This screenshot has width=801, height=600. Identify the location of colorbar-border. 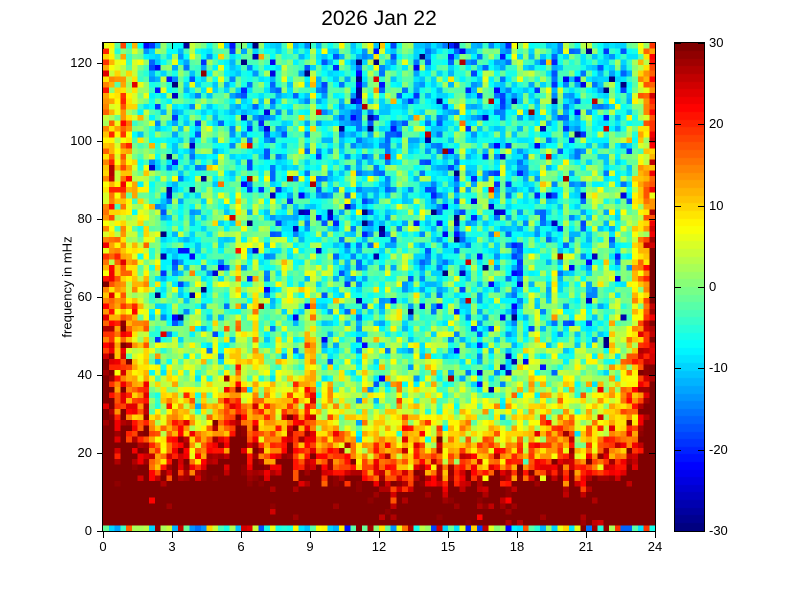
(689, 287).